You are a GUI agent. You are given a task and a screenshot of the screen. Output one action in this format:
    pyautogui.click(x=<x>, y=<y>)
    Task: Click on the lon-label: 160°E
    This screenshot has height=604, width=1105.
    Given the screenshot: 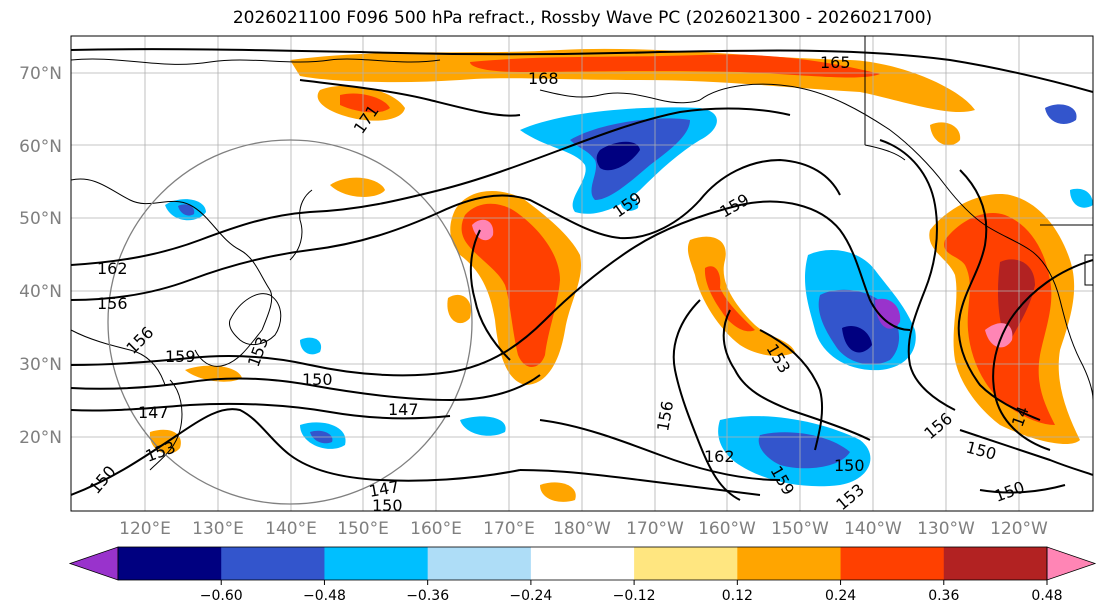 What is the action you would take?
    pyautogui.click(x=436, y=529)
    